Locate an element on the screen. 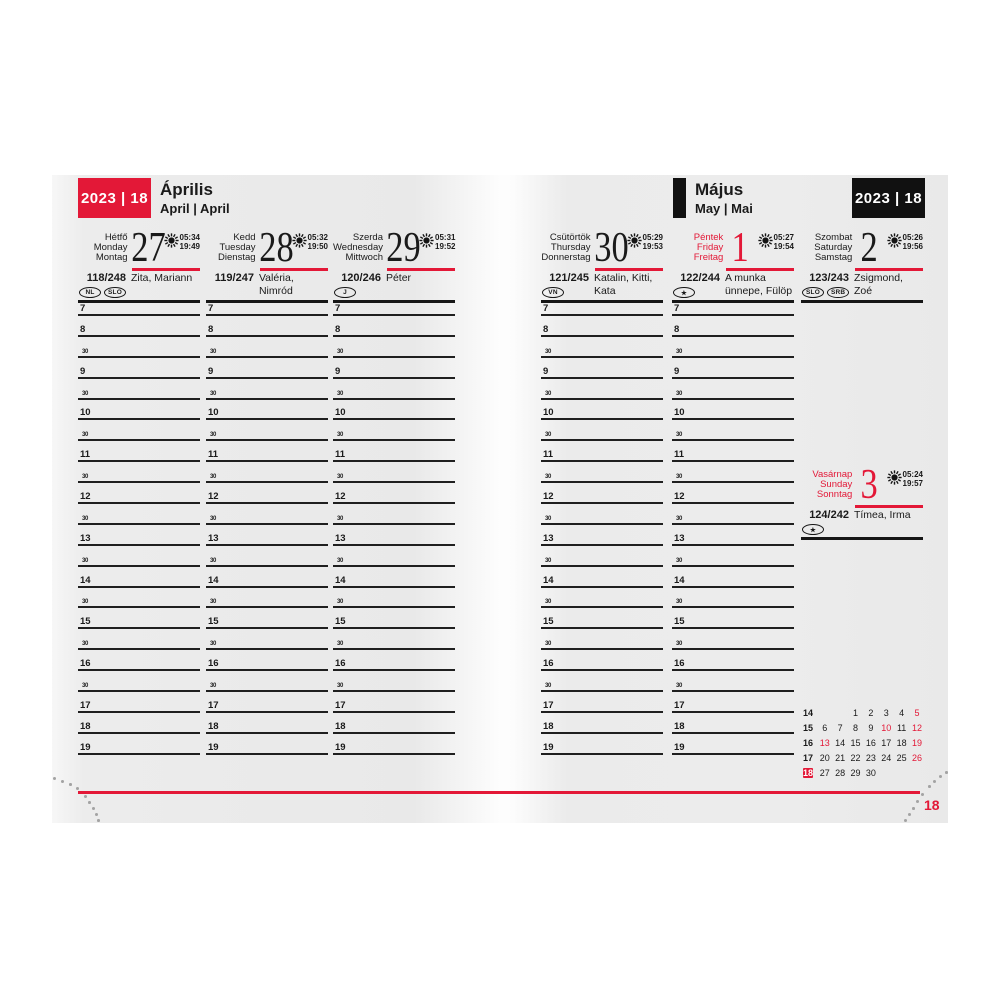  sunrise-sunset: 05:24 19:57 is located at coordinates (904, 485).